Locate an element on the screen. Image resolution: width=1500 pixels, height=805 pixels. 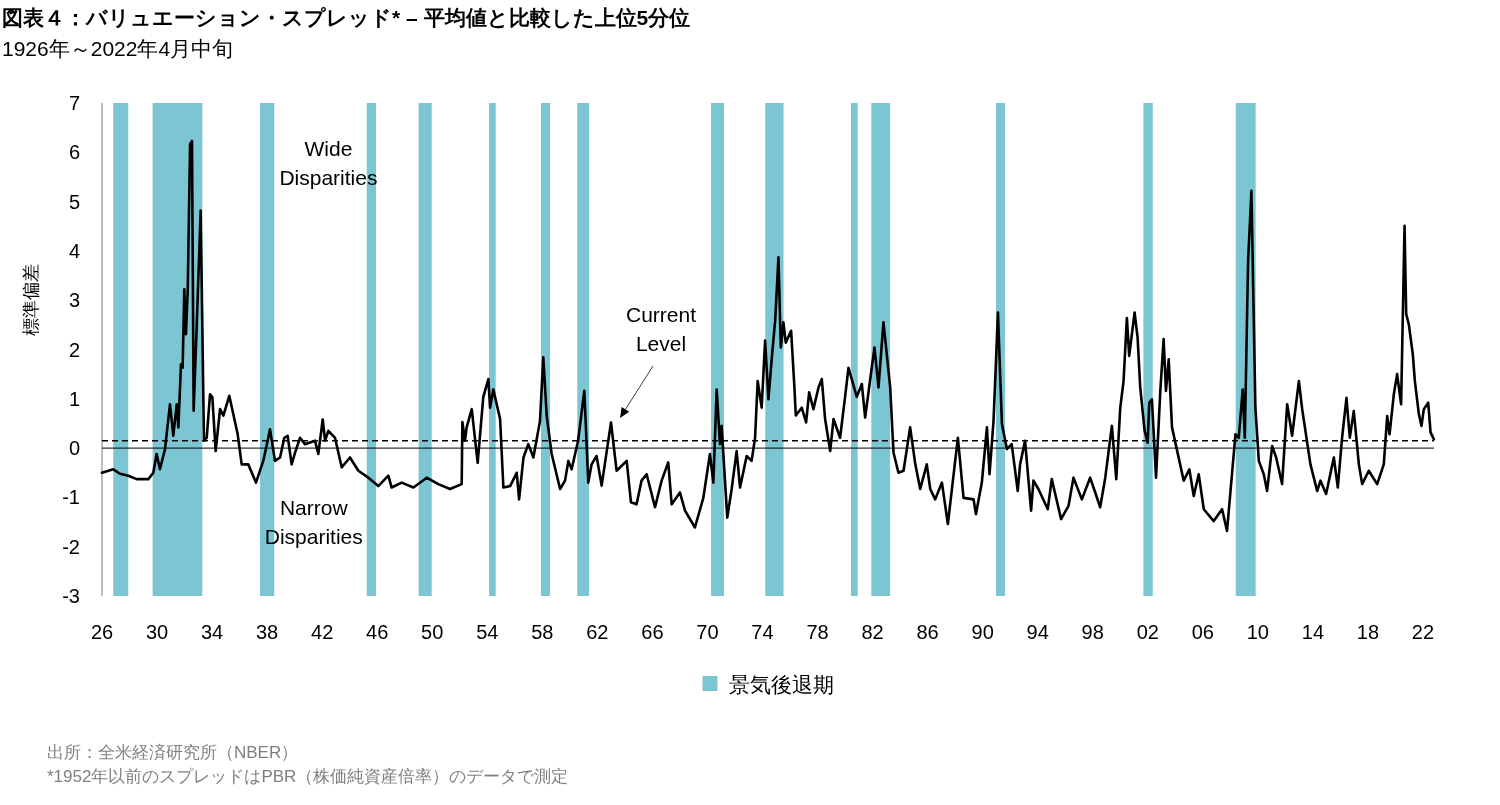
x-tick-label: 50 is located at coordinates (432, 632).